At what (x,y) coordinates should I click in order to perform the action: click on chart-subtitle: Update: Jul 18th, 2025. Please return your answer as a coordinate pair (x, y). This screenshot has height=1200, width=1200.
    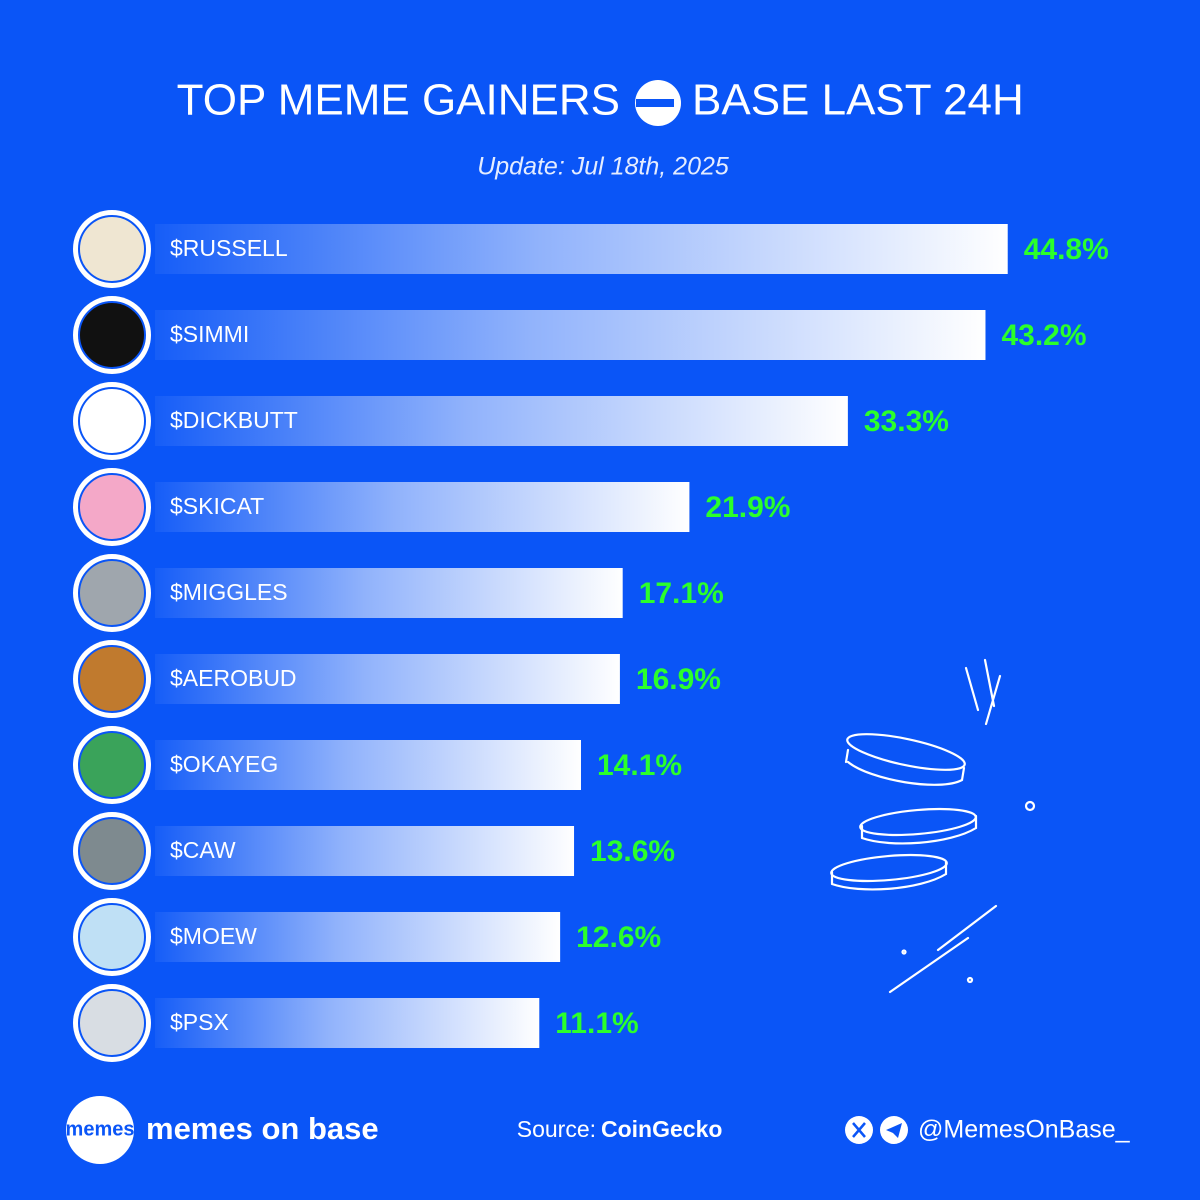
    Looking at the image, I should click on (603, 167).